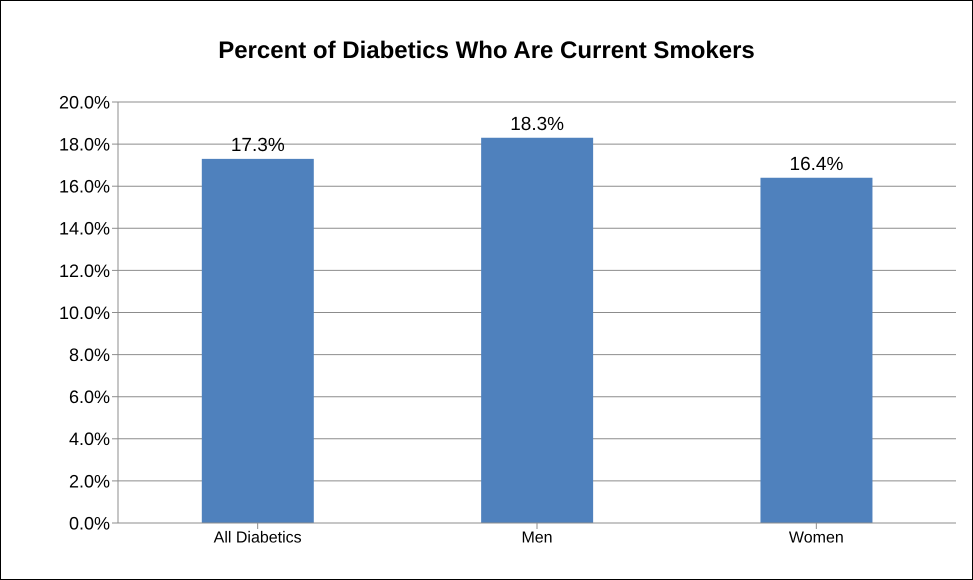 This screenshot has height=580, width=973. What do you see at coordinates (257, 145) in the screenshot?
I see `data-label: 17.3%` at bounding box center [257, 145].